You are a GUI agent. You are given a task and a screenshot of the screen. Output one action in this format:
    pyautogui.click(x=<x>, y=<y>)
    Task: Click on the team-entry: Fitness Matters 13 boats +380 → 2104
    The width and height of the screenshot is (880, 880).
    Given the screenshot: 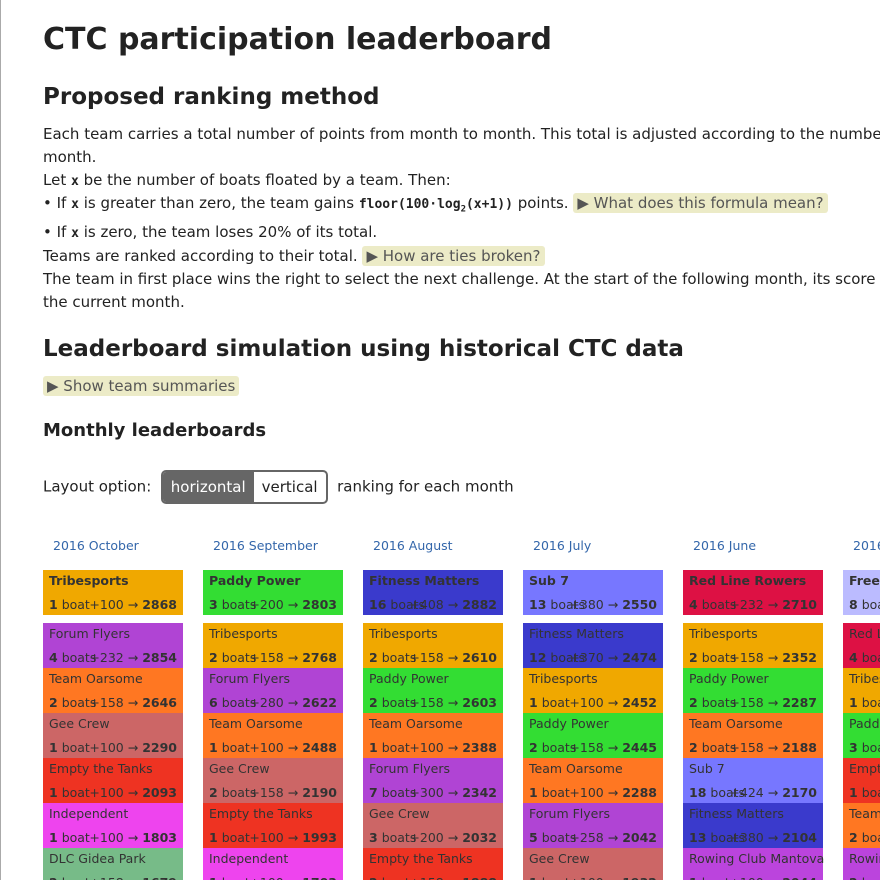 What is the action you would take?
    pyautogui.click(x=753, y=825)
    